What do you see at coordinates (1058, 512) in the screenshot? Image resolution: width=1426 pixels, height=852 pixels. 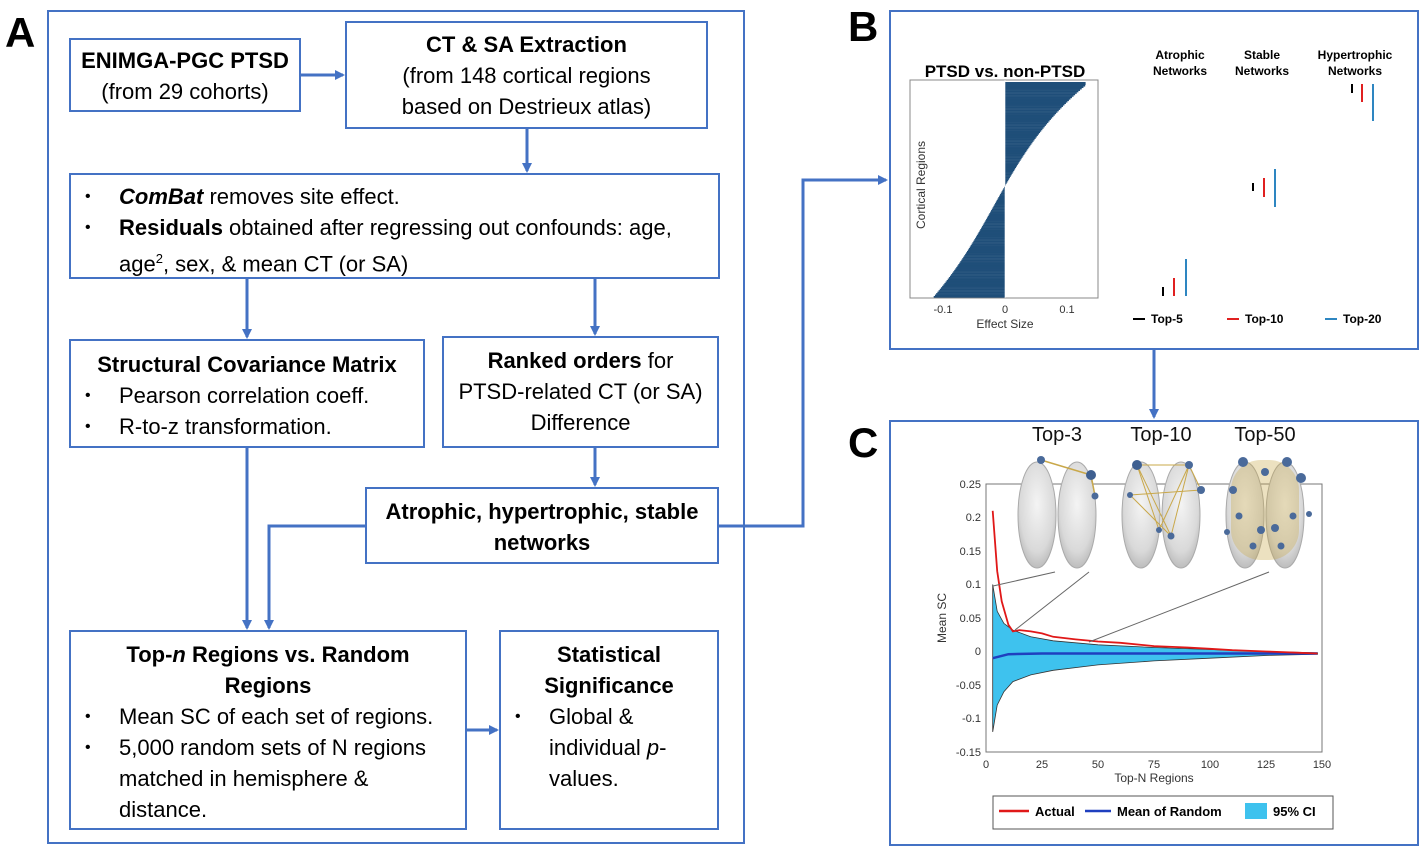 I see `brain-top3` at bounding box center [1058, 512].